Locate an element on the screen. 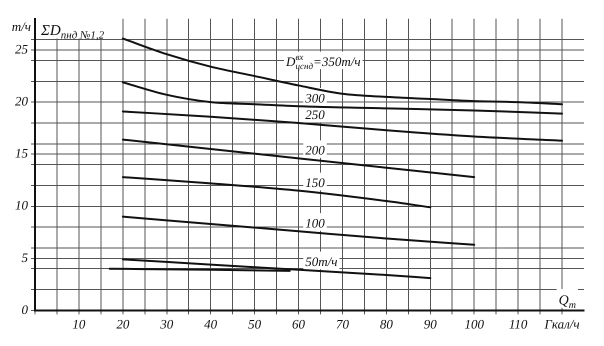 The width and height of the screenshot is (604, 346). x-tick-label: 90 is located at coordinates (431, 324).